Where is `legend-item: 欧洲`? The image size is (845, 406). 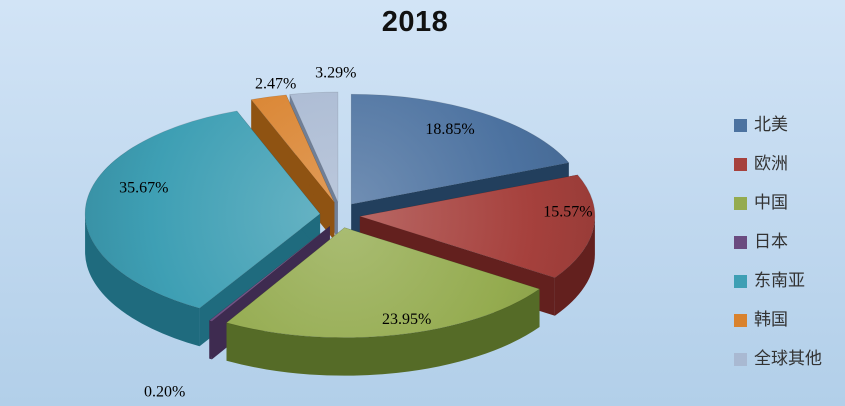
legend-item: 欧洲 is located at coordinates (778, 164).